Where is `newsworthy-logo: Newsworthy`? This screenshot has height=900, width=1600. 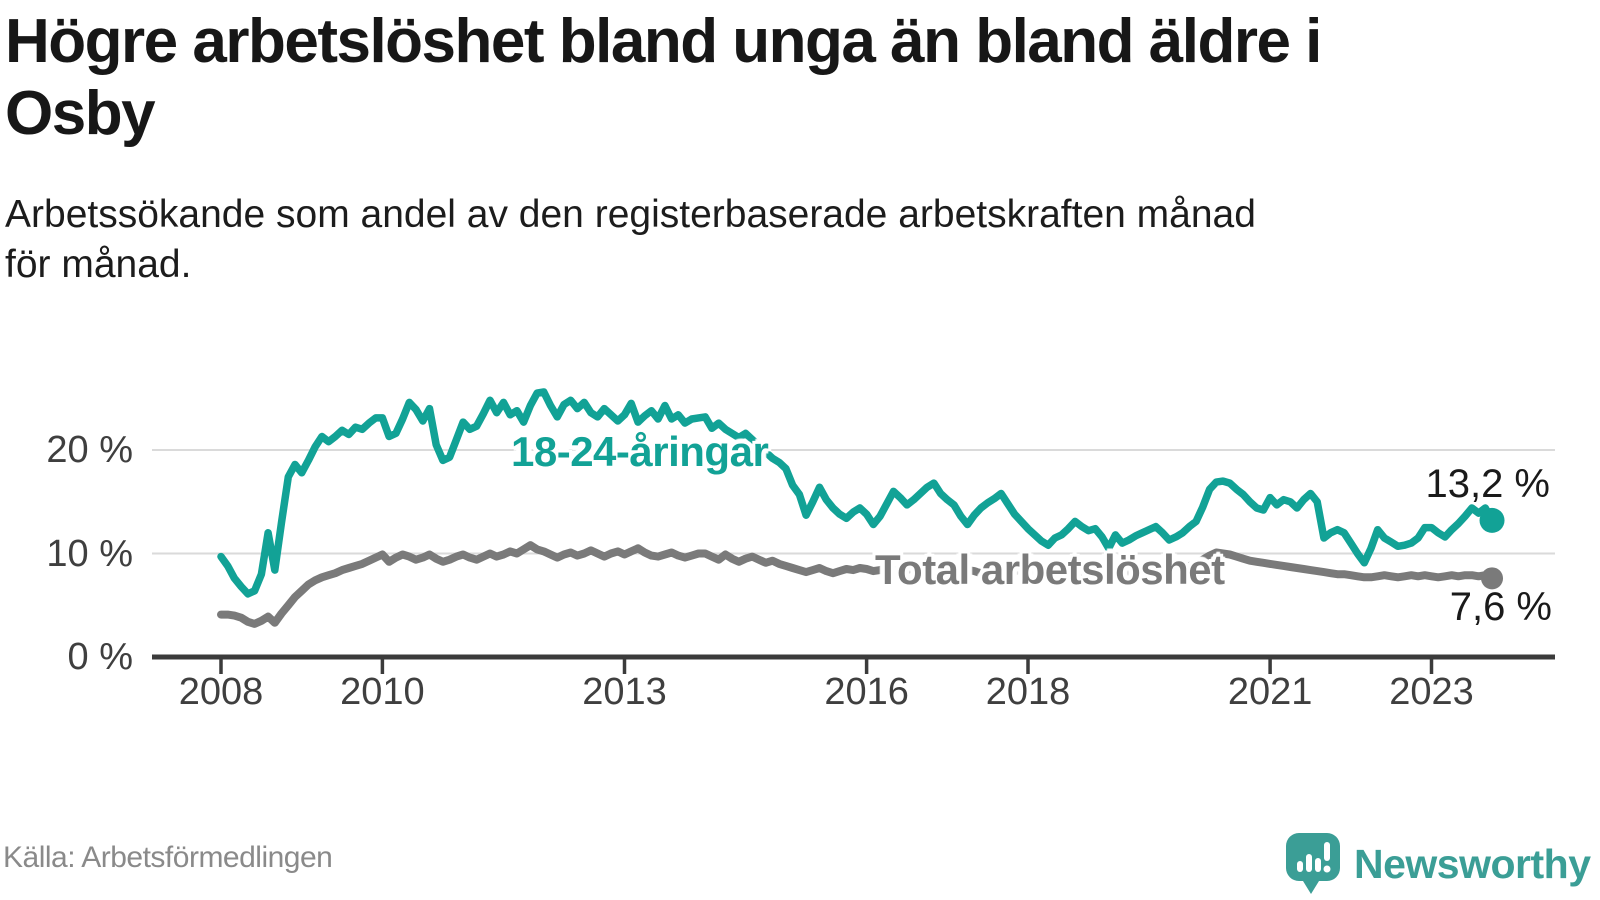 newsworthy-logo: Newsworthy is located at coordinates (1441, 864).